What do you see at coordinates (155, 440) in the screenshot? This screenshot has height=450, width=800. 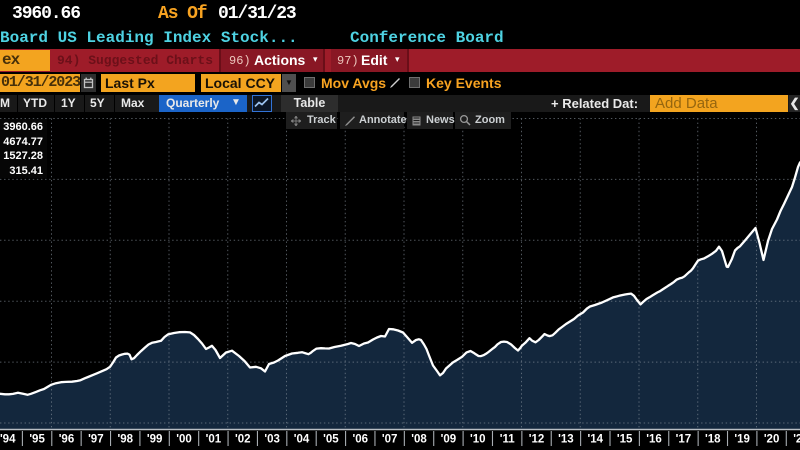 I see `svg-text: '99` at bounding box center [155, 440].